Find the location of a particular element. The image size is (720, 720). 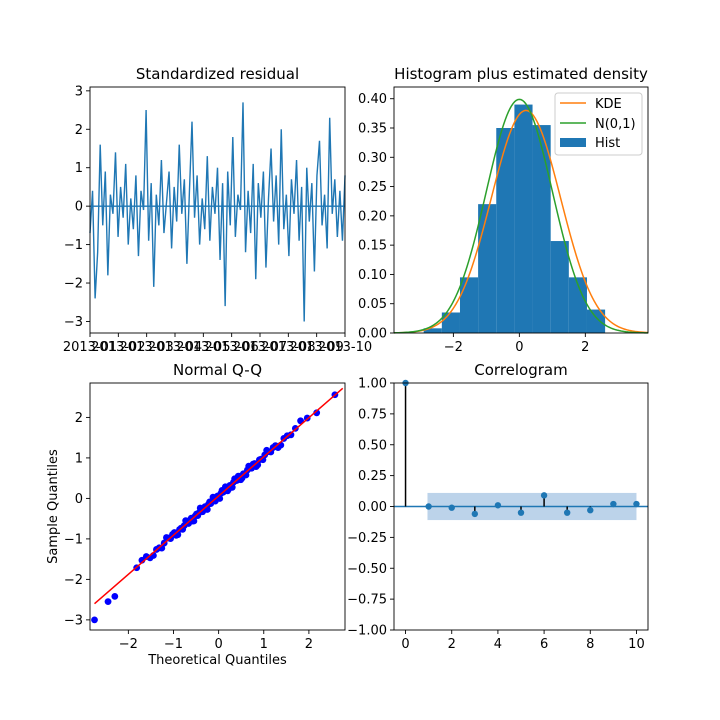

y-tick-label: 0.30 is located at coordinates (372, 158).